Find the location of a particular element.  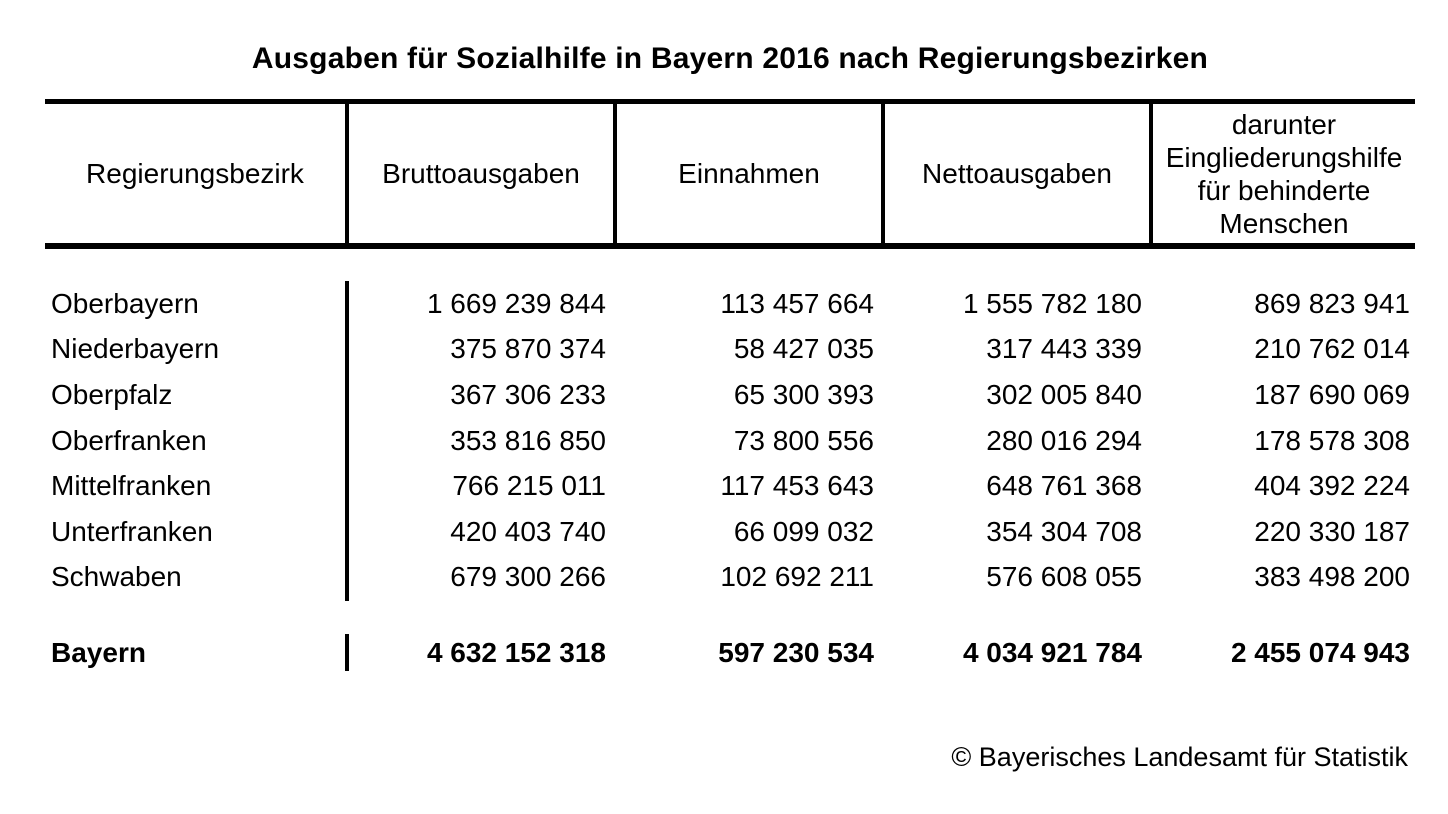

column-header-nettoausgaben: Nettoausgaben is located at coordinates (1015, 173).